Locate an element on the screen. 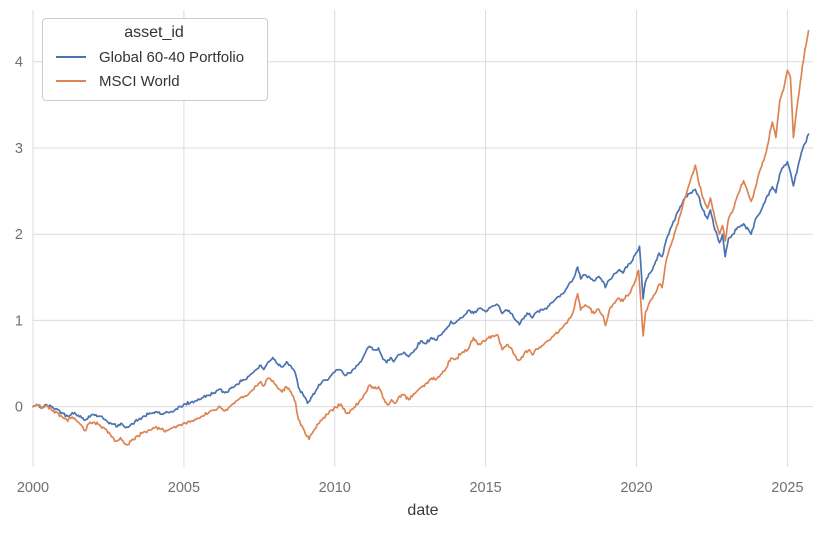  y-tick-label: 4 is located at coordinates (19, 63).